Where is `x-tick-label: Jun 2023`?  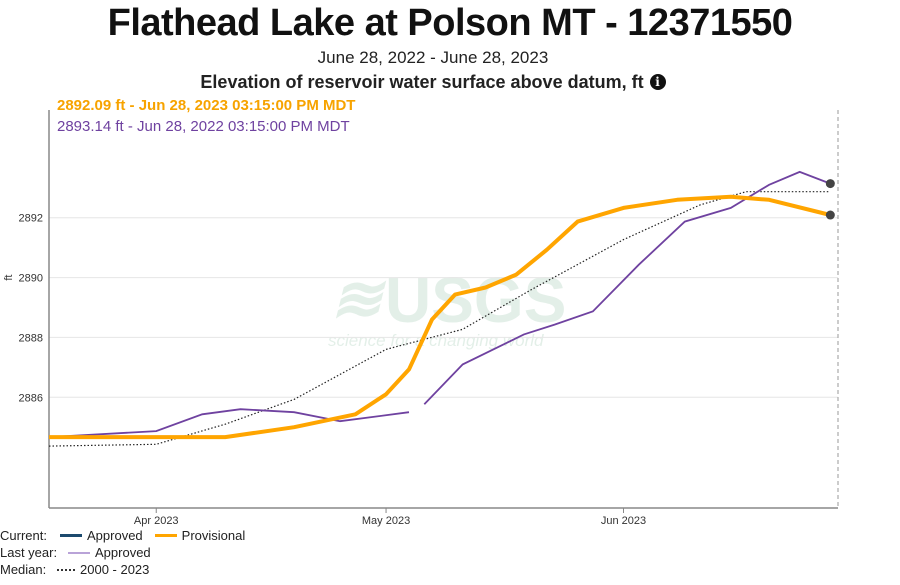 x-tick-label: Jun 2023 is located at coordinates (623, 521).